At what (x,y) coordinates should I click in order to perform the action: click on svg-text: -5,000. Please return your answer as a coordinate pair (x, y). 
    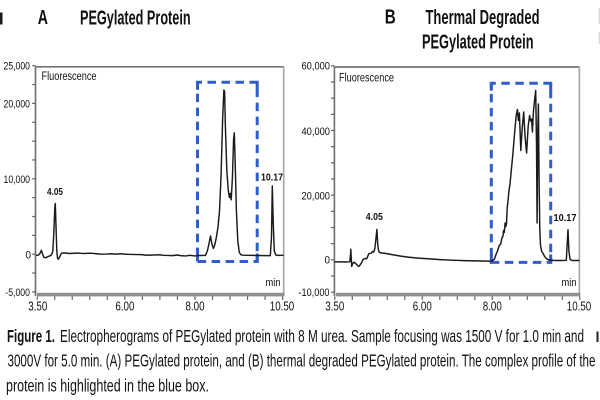
    Looking at the image, I should click on (17, 293).